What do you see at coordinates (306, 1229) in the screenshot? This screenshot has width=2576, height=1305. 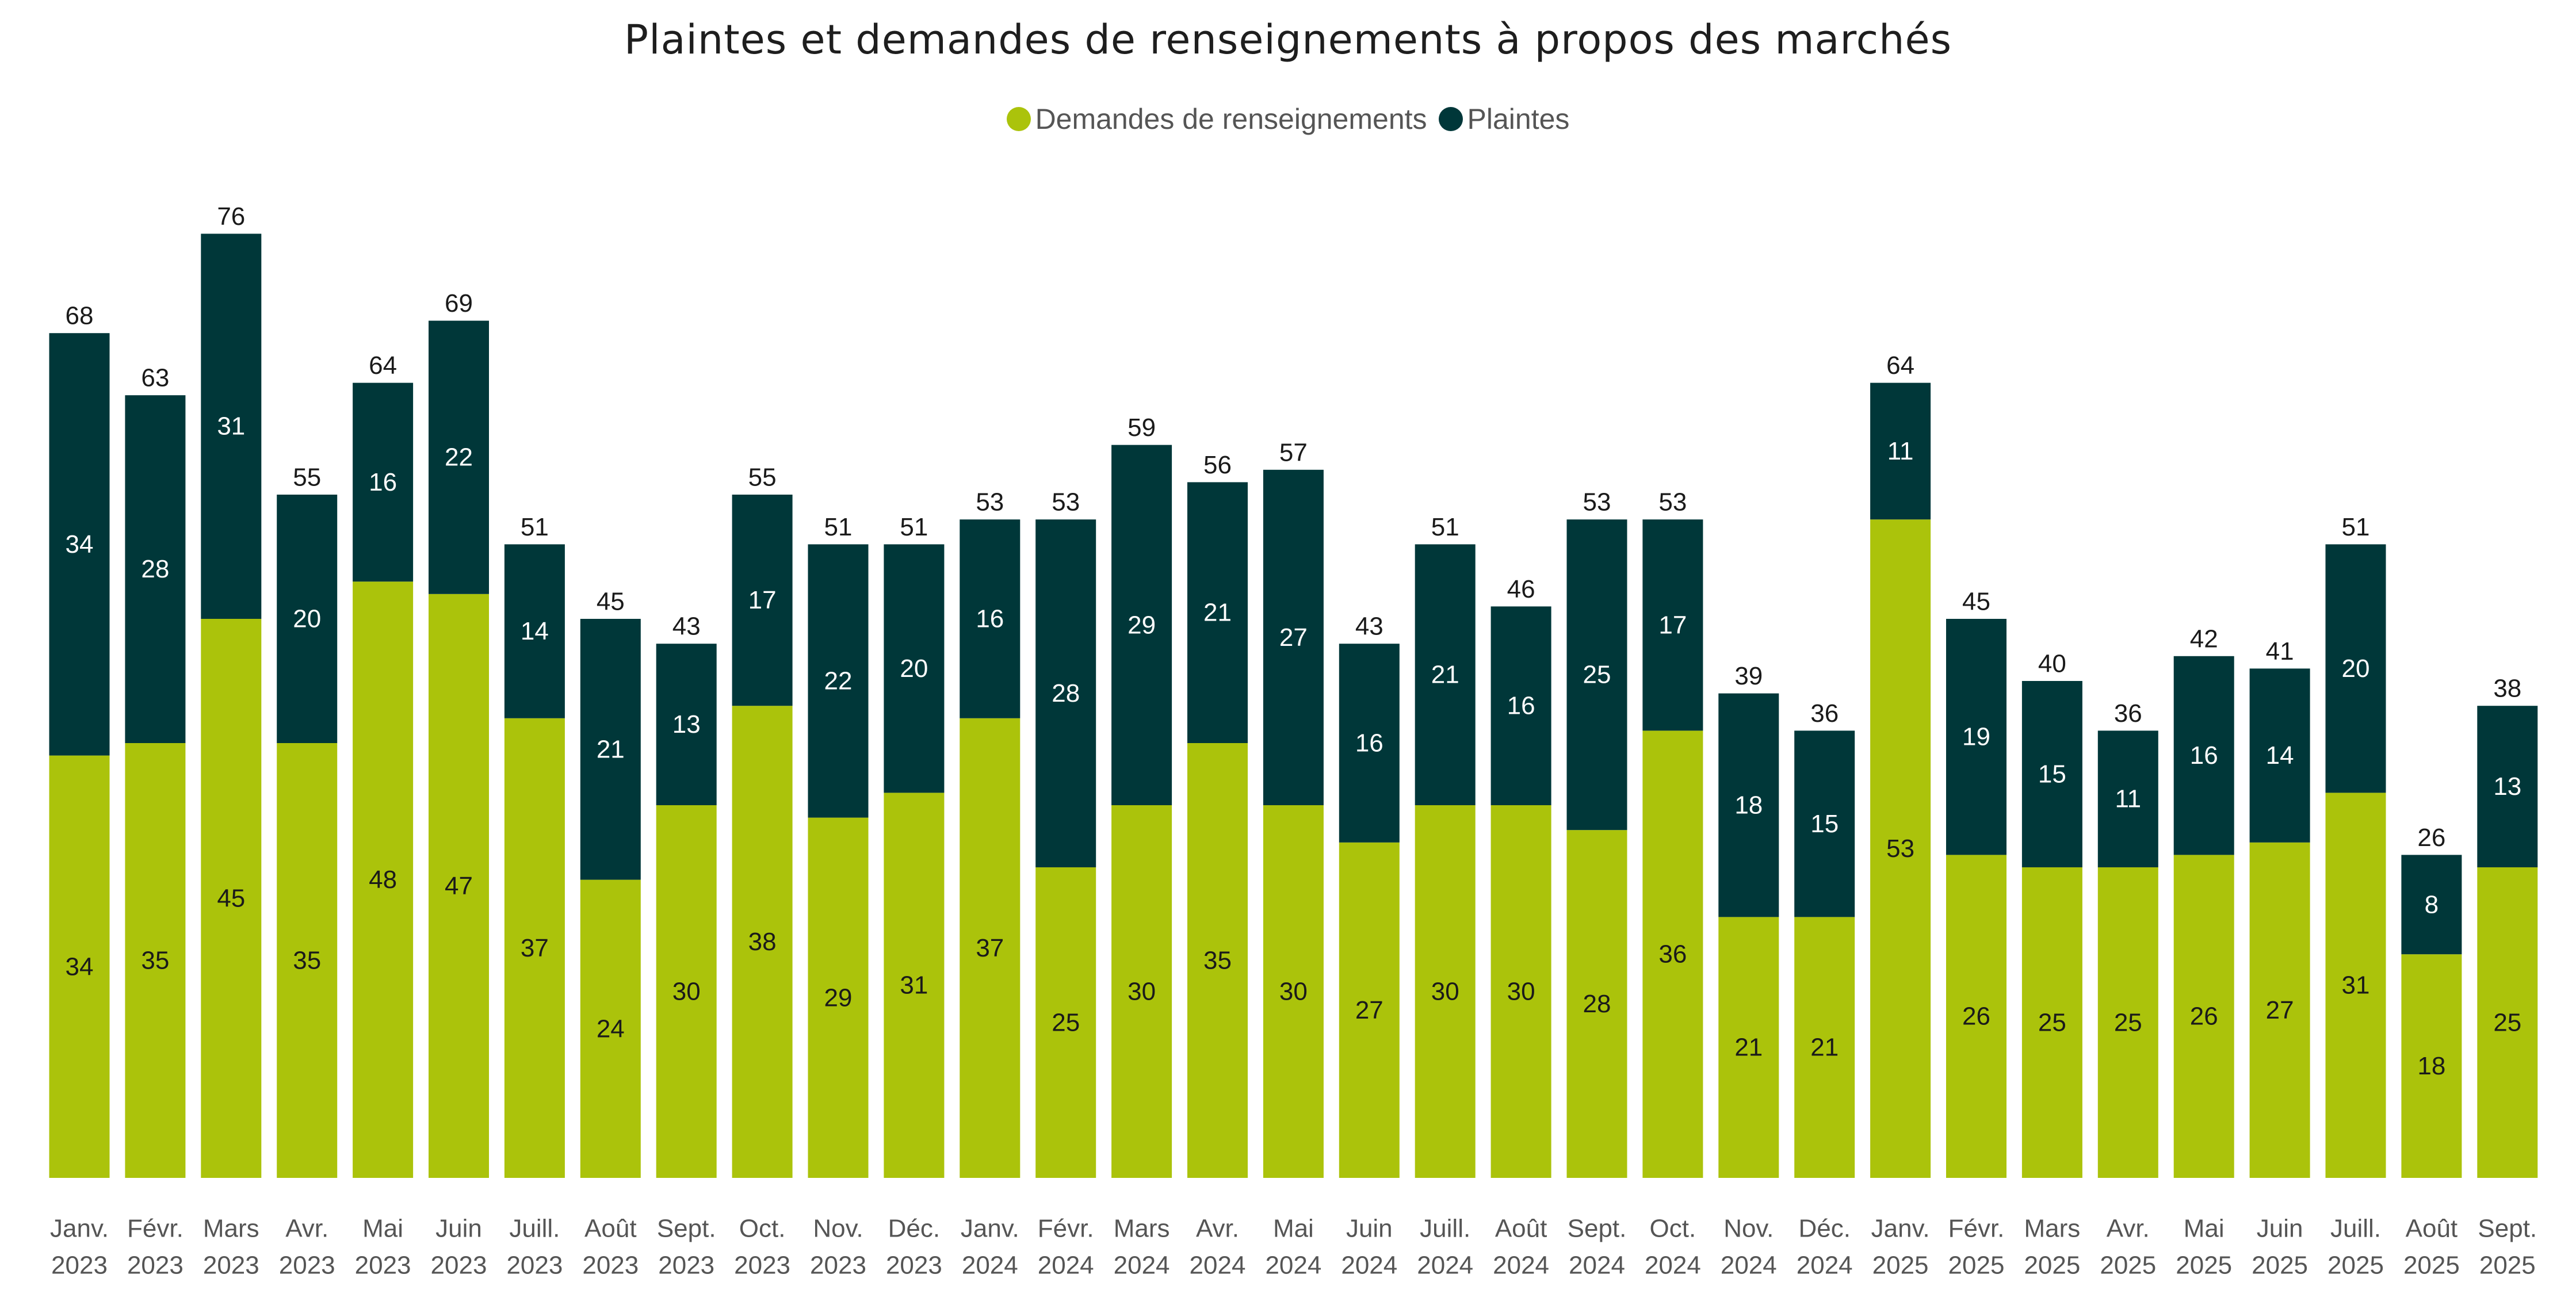 I see `x-tick-label-month: Avr.` at bounding box center [306, 1229].